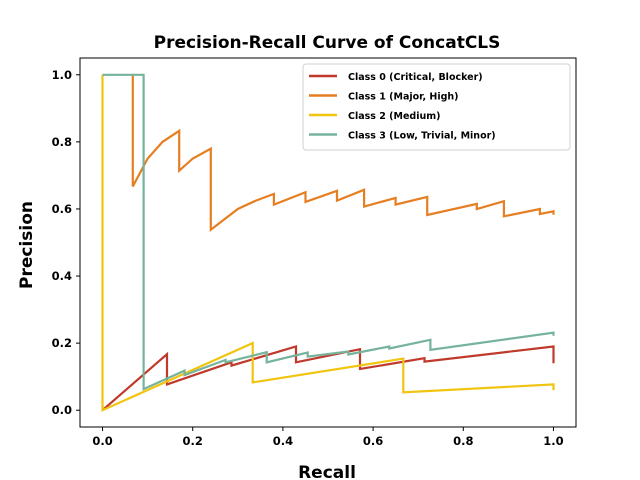 This screenshot has width=640, height=480. What do you see at coordinates (102, 441) in the screenshot?
I see `x-tick-label: 0.0` at bounding box center [102, 441].